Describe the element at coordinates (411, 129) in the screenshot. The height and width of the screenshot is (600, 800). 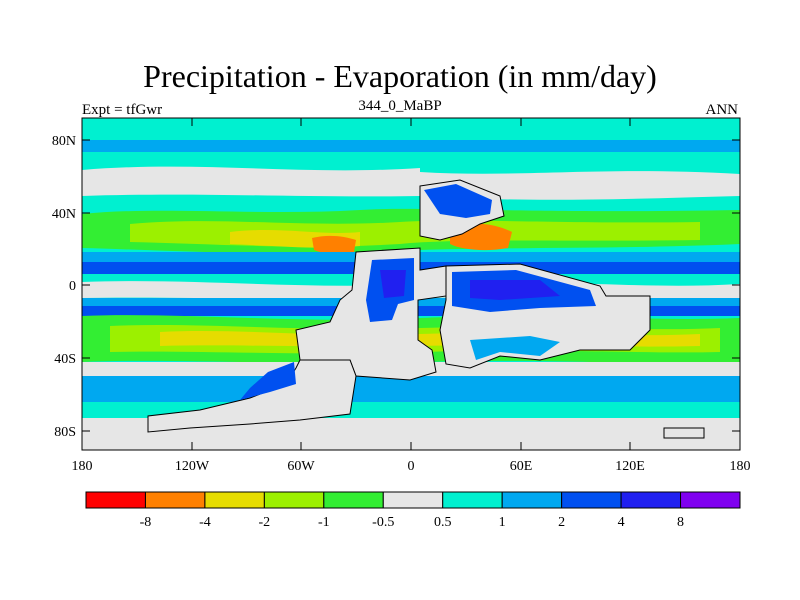
I see `field-arctic` at that location.